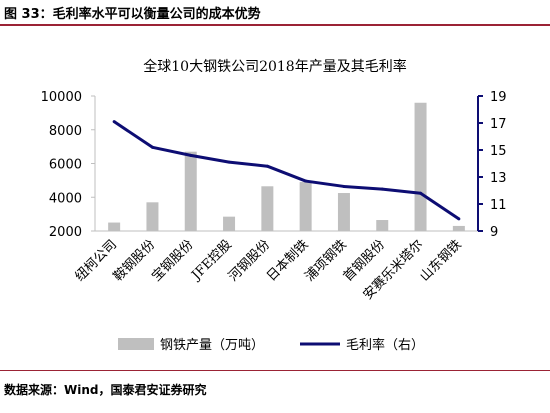 This screenshot has width=550, height=413. Describe the element at coordinates (274, 66) in the screenshot. I see `chart-title: 全球10大钢铁公司2018年产量及其毛利率` at that location.